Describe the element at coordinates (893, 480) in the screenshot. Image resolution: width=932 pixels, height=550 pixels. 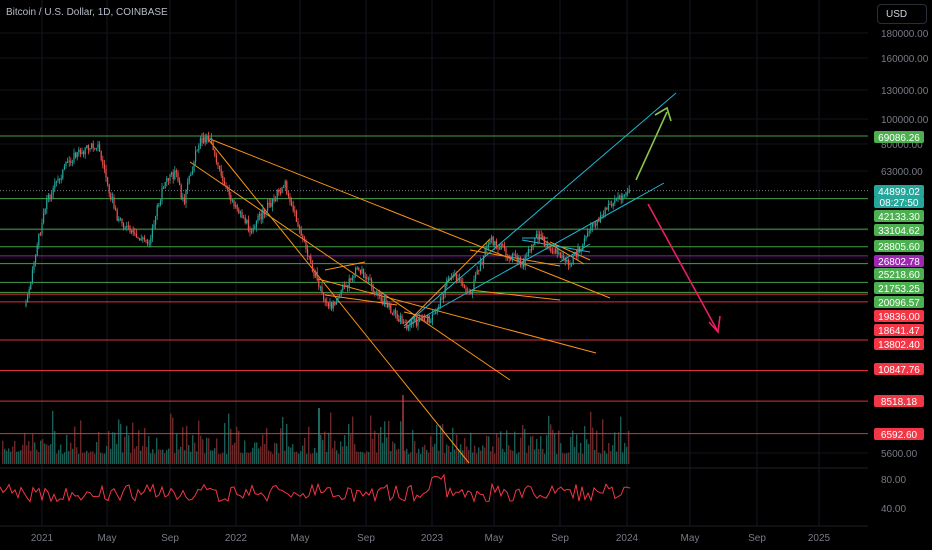
I see `indicator-tick-label: 80.00` at that location.